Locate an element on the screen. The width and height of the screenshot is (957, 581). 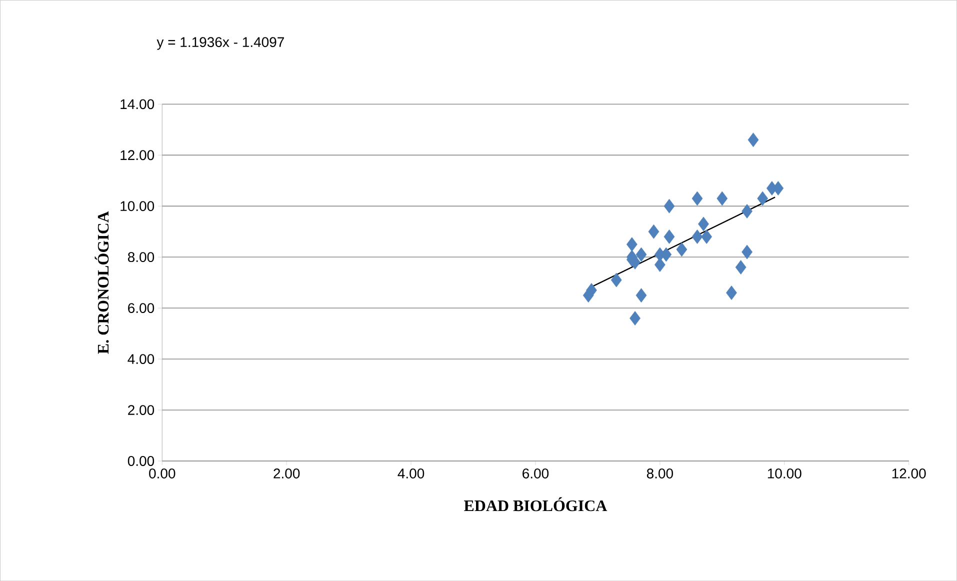
y-axis-title: E. CRONOLÓGICA is located at coordinates (101, 282).